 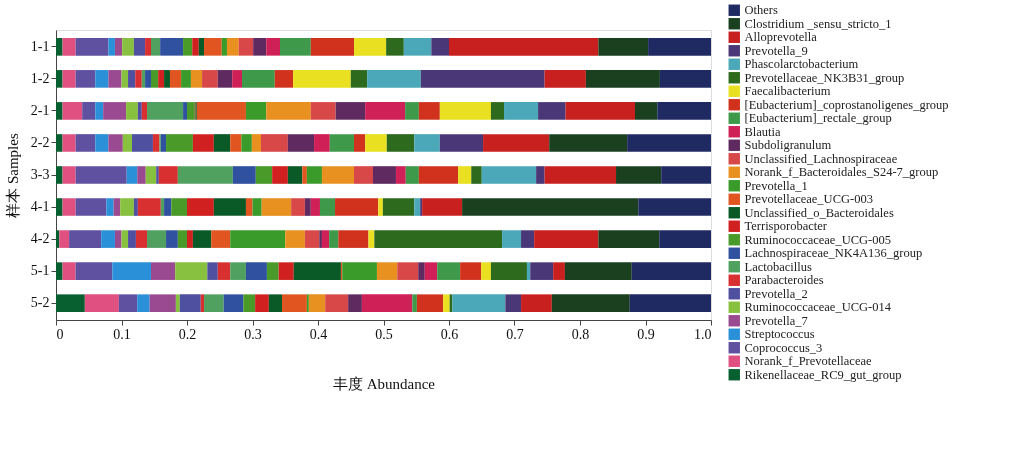 What do you see at coordinates (515, 334) in the screenshot?
I see `x-tick-label: 0.7` at bounding box center [515, 334].